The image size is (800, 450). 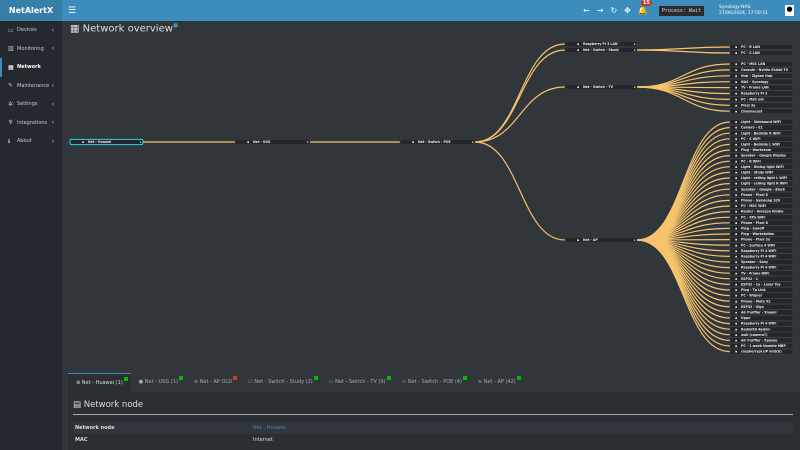 What do you see at coordinates (761, 295) in the screenshot?
I see `device-node: PC - Wiqner ▪` at bounding box center [761, 295].